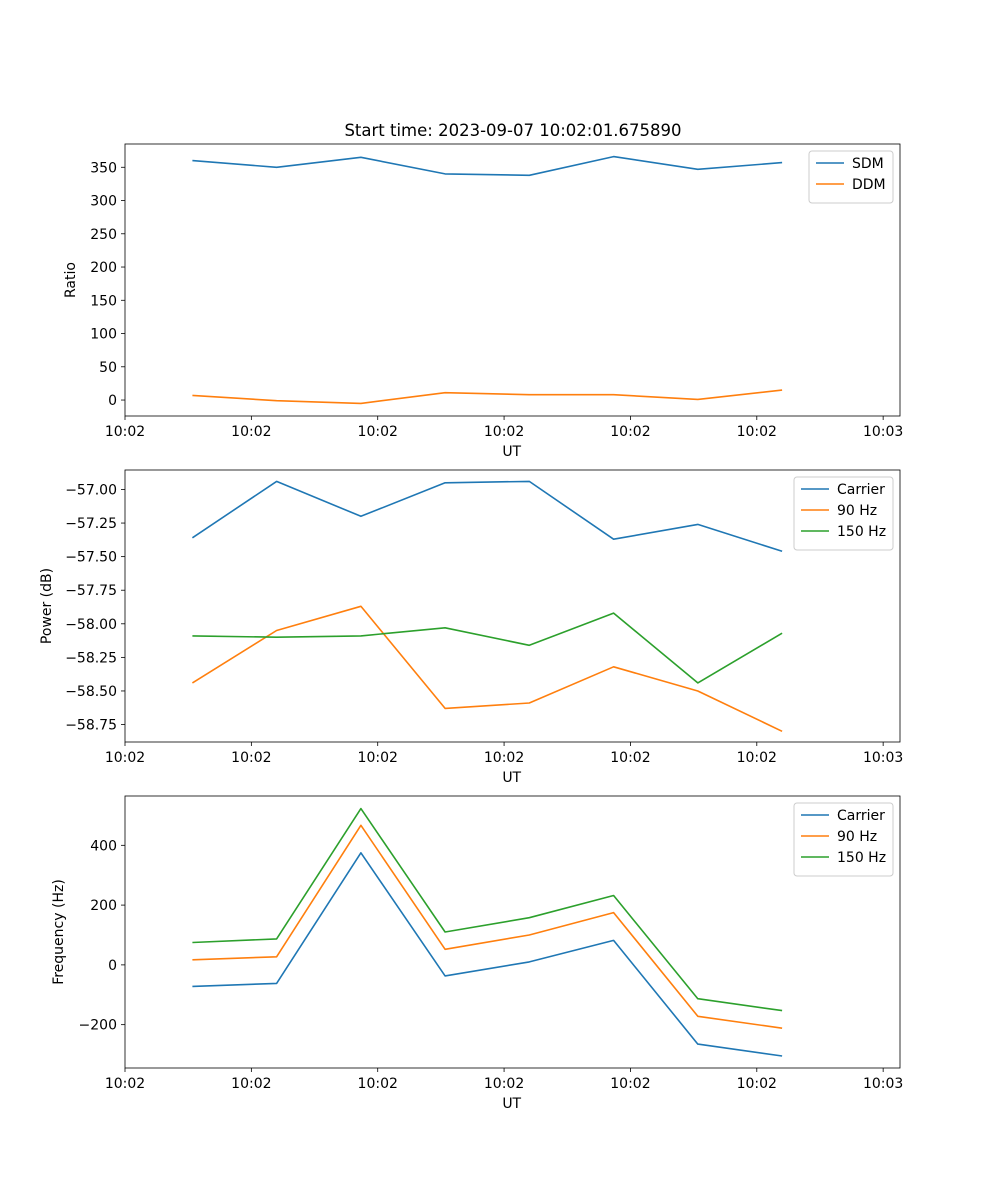 The width and height of the screenshot is (1000, 1200). Describe the element at coordinates (487, 166) in the screenshot. I see `series-line-sdm` at that location.